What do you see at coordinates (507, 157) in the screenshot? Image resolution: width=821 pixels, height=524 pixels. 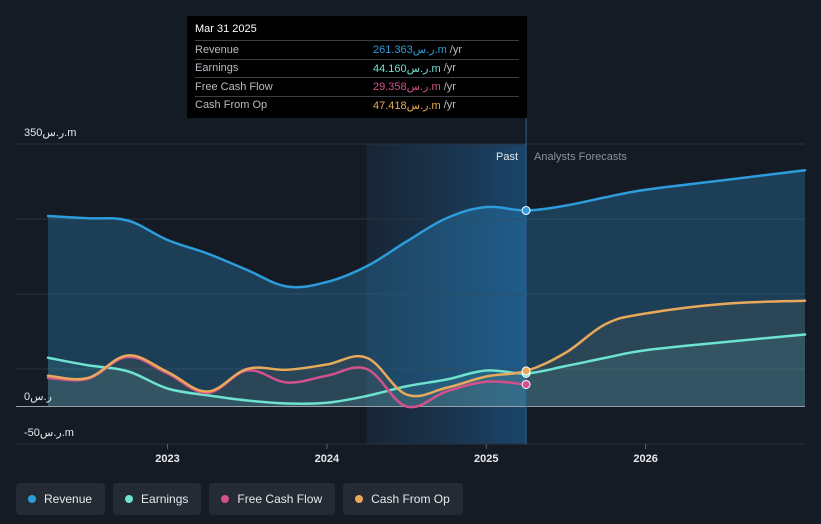 I see `past-label: Past` at bounding box center [507, 157].